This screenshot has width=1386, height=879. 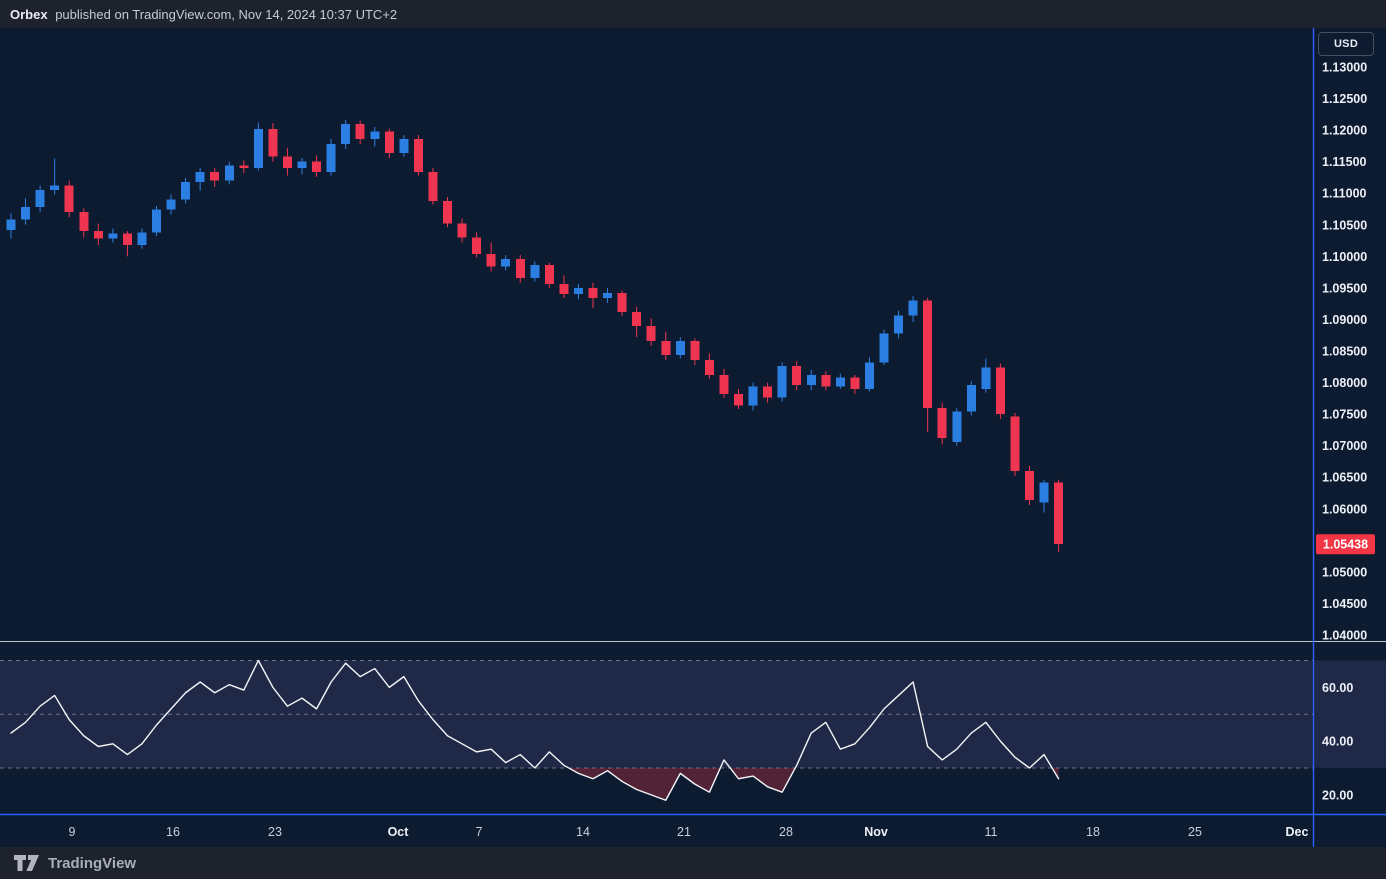 What do you see at coordinates (1344, 288) in the screenshot?
I see `price-axis-label: 1.09500` at bounding box center [1344, 288].